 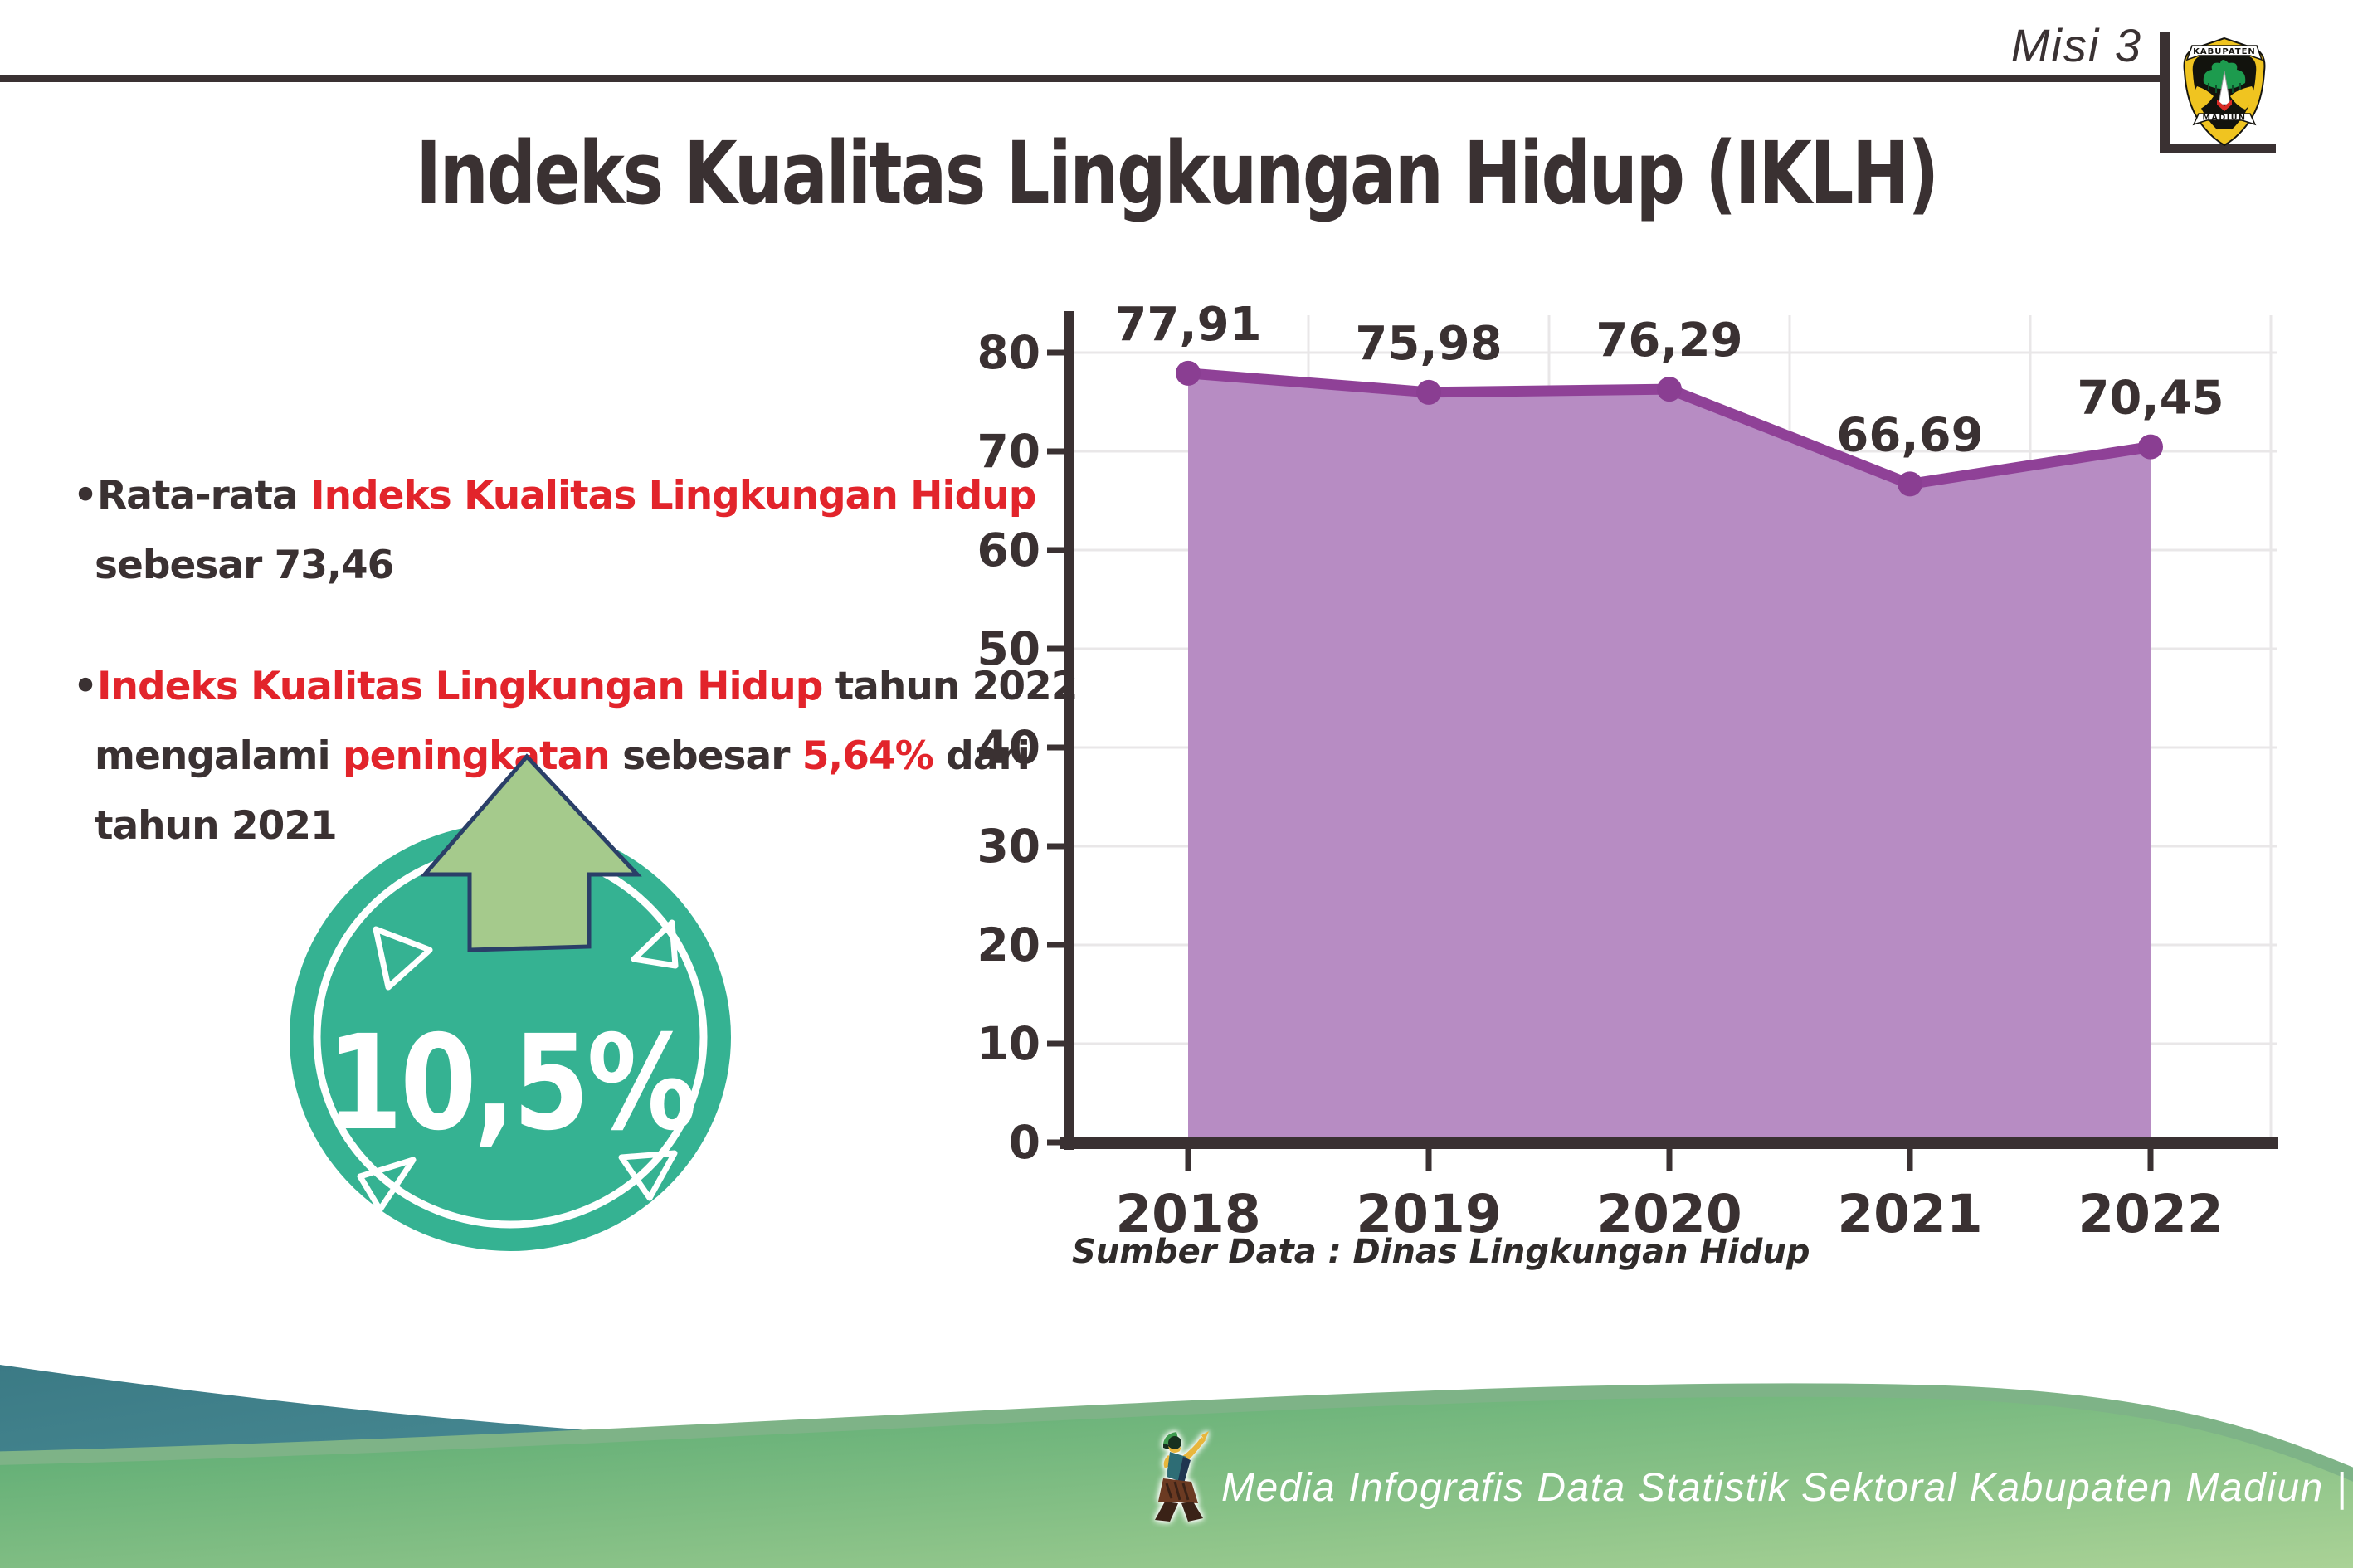 I want to click on text-segment: peningkatan, so click(x=476, y=756).